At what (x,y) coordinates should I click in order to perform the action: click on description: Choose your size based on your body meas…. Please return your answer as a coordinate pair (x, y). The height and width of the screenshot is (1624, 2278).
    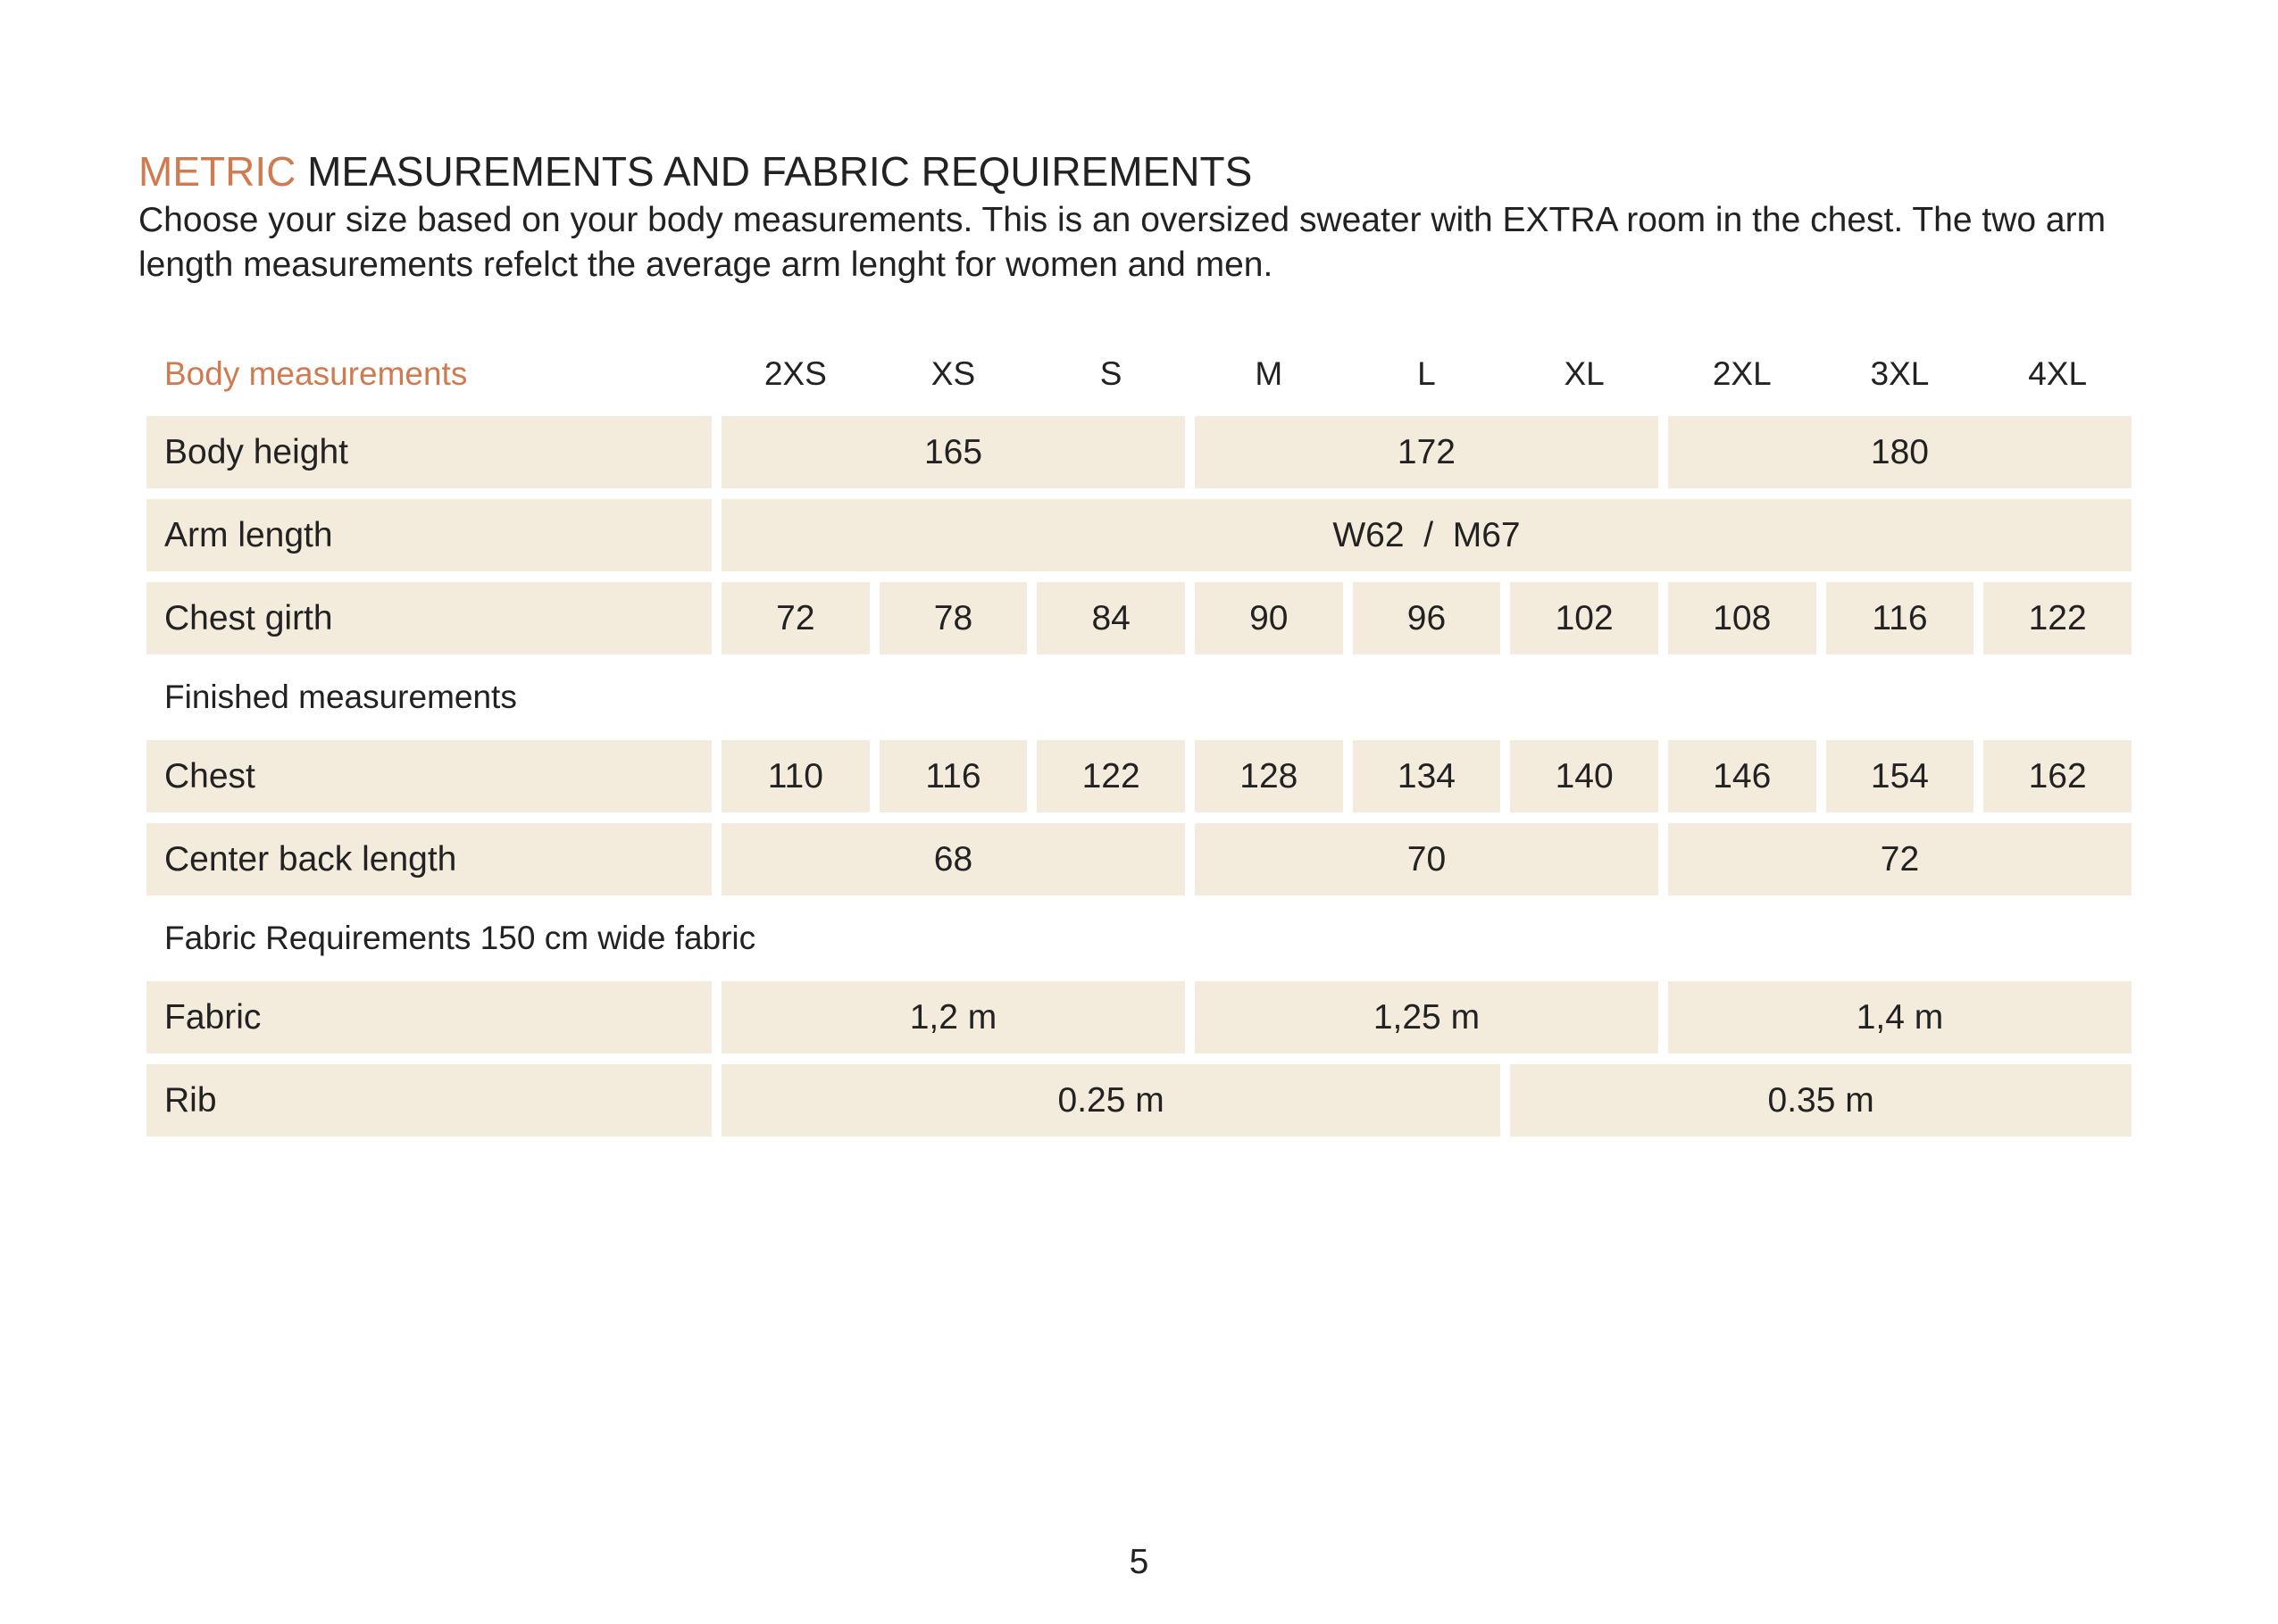
    Looking at the image, I should click on (1126, 242).